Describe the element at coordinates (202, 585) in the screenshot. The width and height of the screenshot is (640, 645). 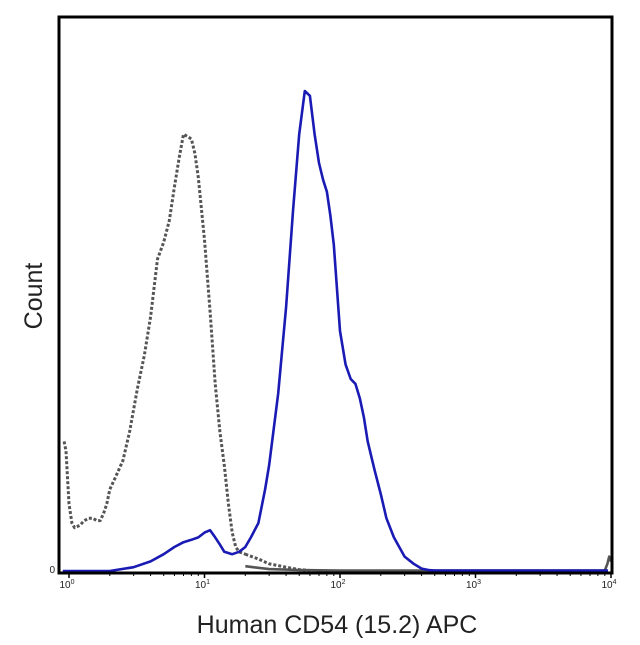
I see `x-tick-label: 10¹` at that location.